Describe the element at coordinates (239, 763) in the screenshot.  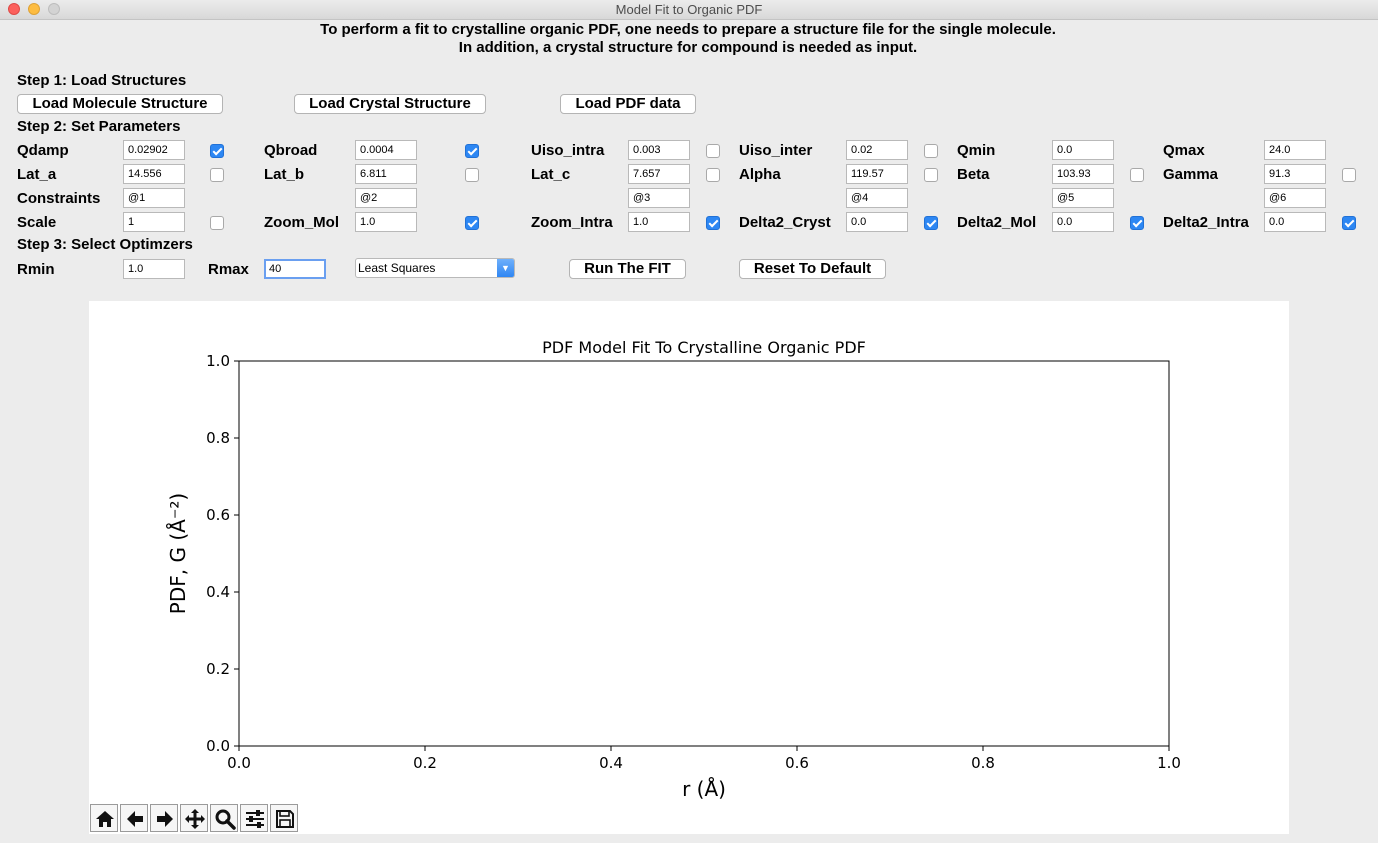
I see `x-tick-label: 0.0` at that location.